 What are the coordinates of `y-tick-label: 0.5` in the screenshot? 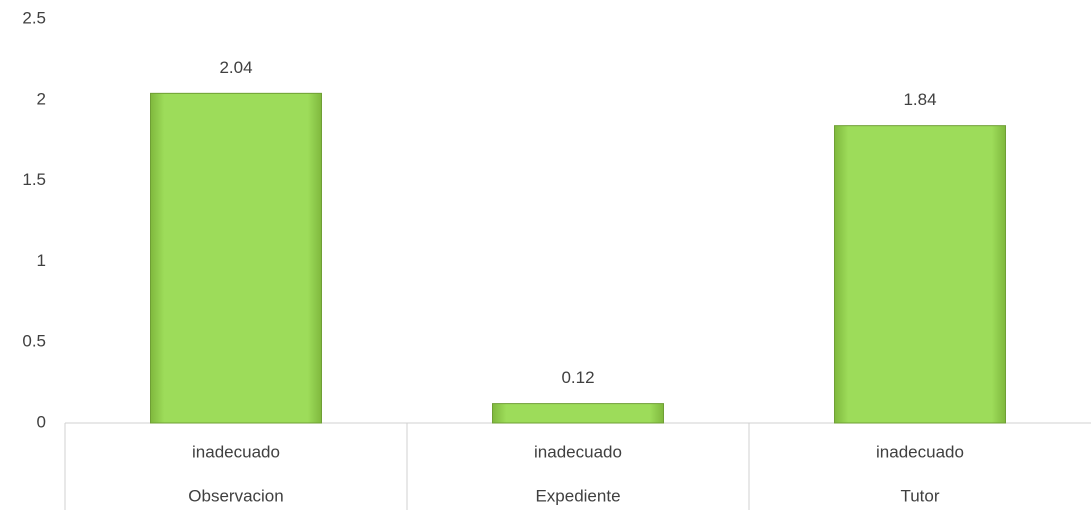 It's located at (34, 341).